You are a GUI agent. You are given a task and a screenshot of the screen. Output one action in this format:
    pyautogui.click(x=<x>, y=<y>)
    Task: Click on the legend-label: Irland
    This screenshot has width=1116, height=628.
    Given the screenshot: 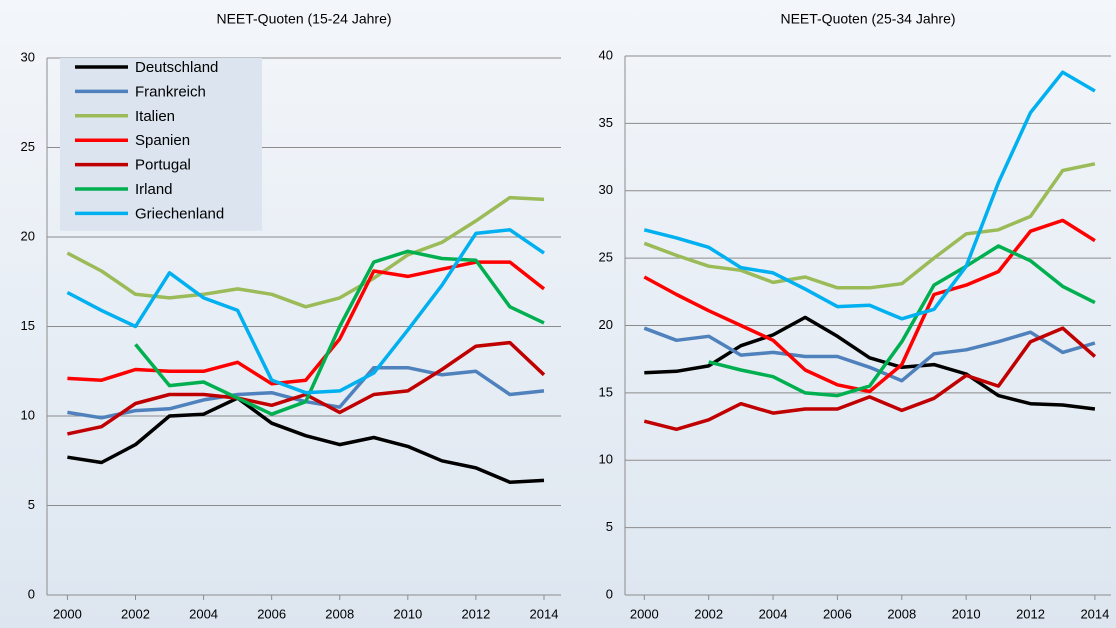 What is the action you would take?
    pyautogui.click(x=154, y=189)
    